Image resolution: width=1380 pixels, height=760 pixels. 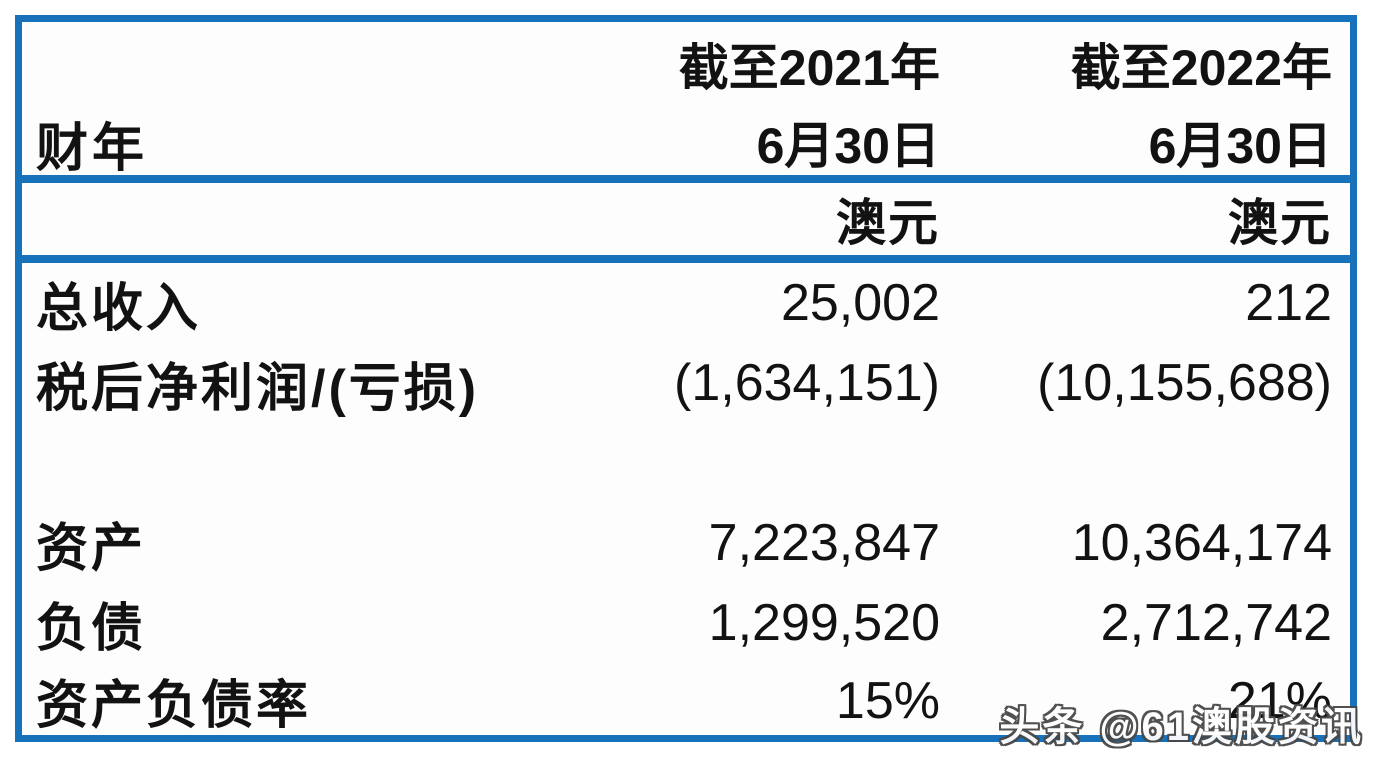 I want to click on currency-label-fy2021: 澳元, so click(x=888, y=223).